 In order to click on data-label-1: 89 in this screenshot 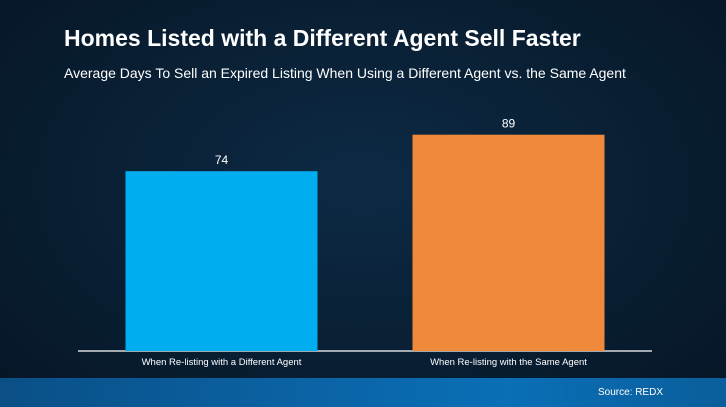, I will do `click(509, 124)`.